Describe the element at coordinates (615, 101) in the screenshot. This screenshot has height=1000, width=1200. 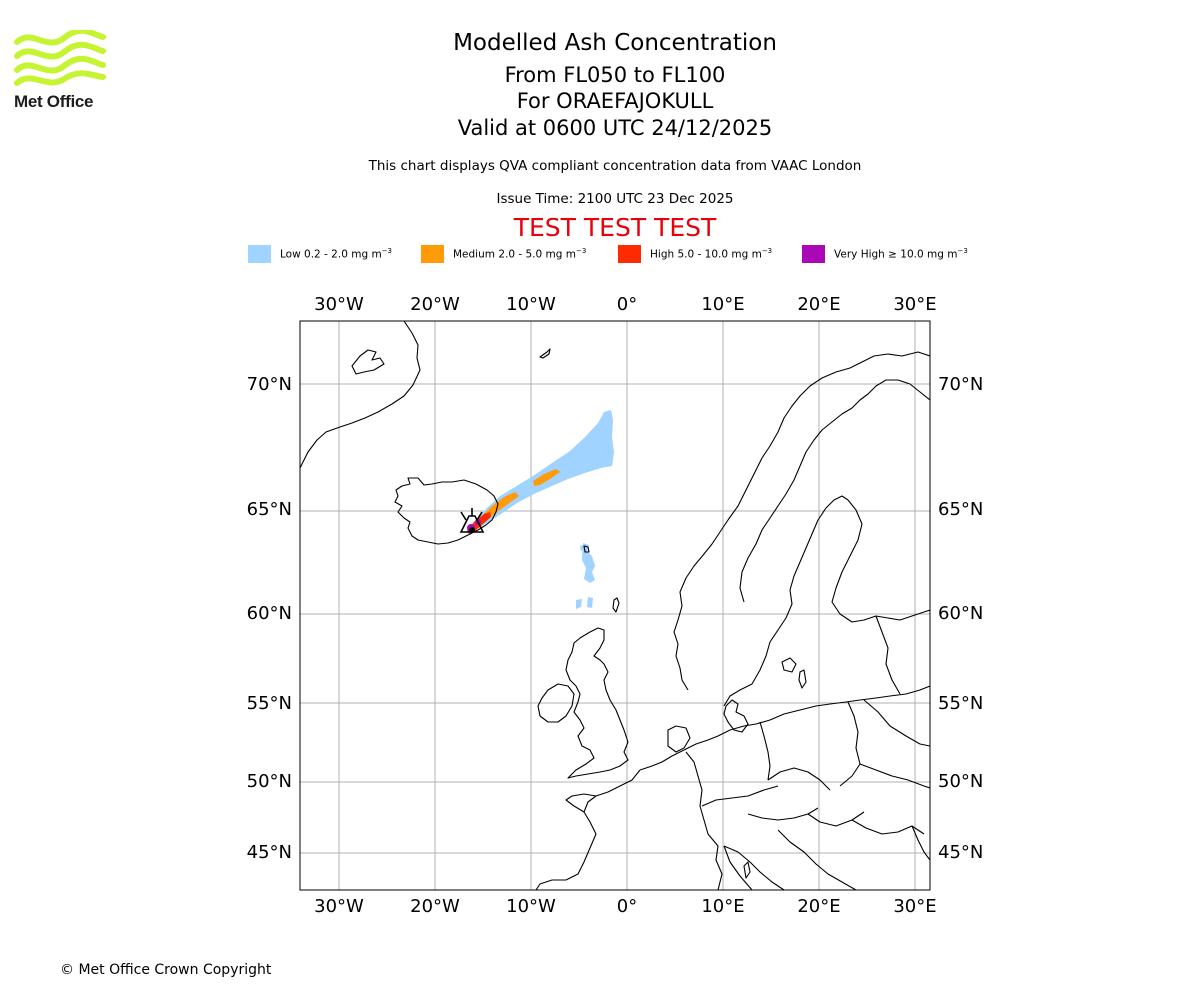
I see `volcano-name: For ORAEFAJOKULL` at that location.